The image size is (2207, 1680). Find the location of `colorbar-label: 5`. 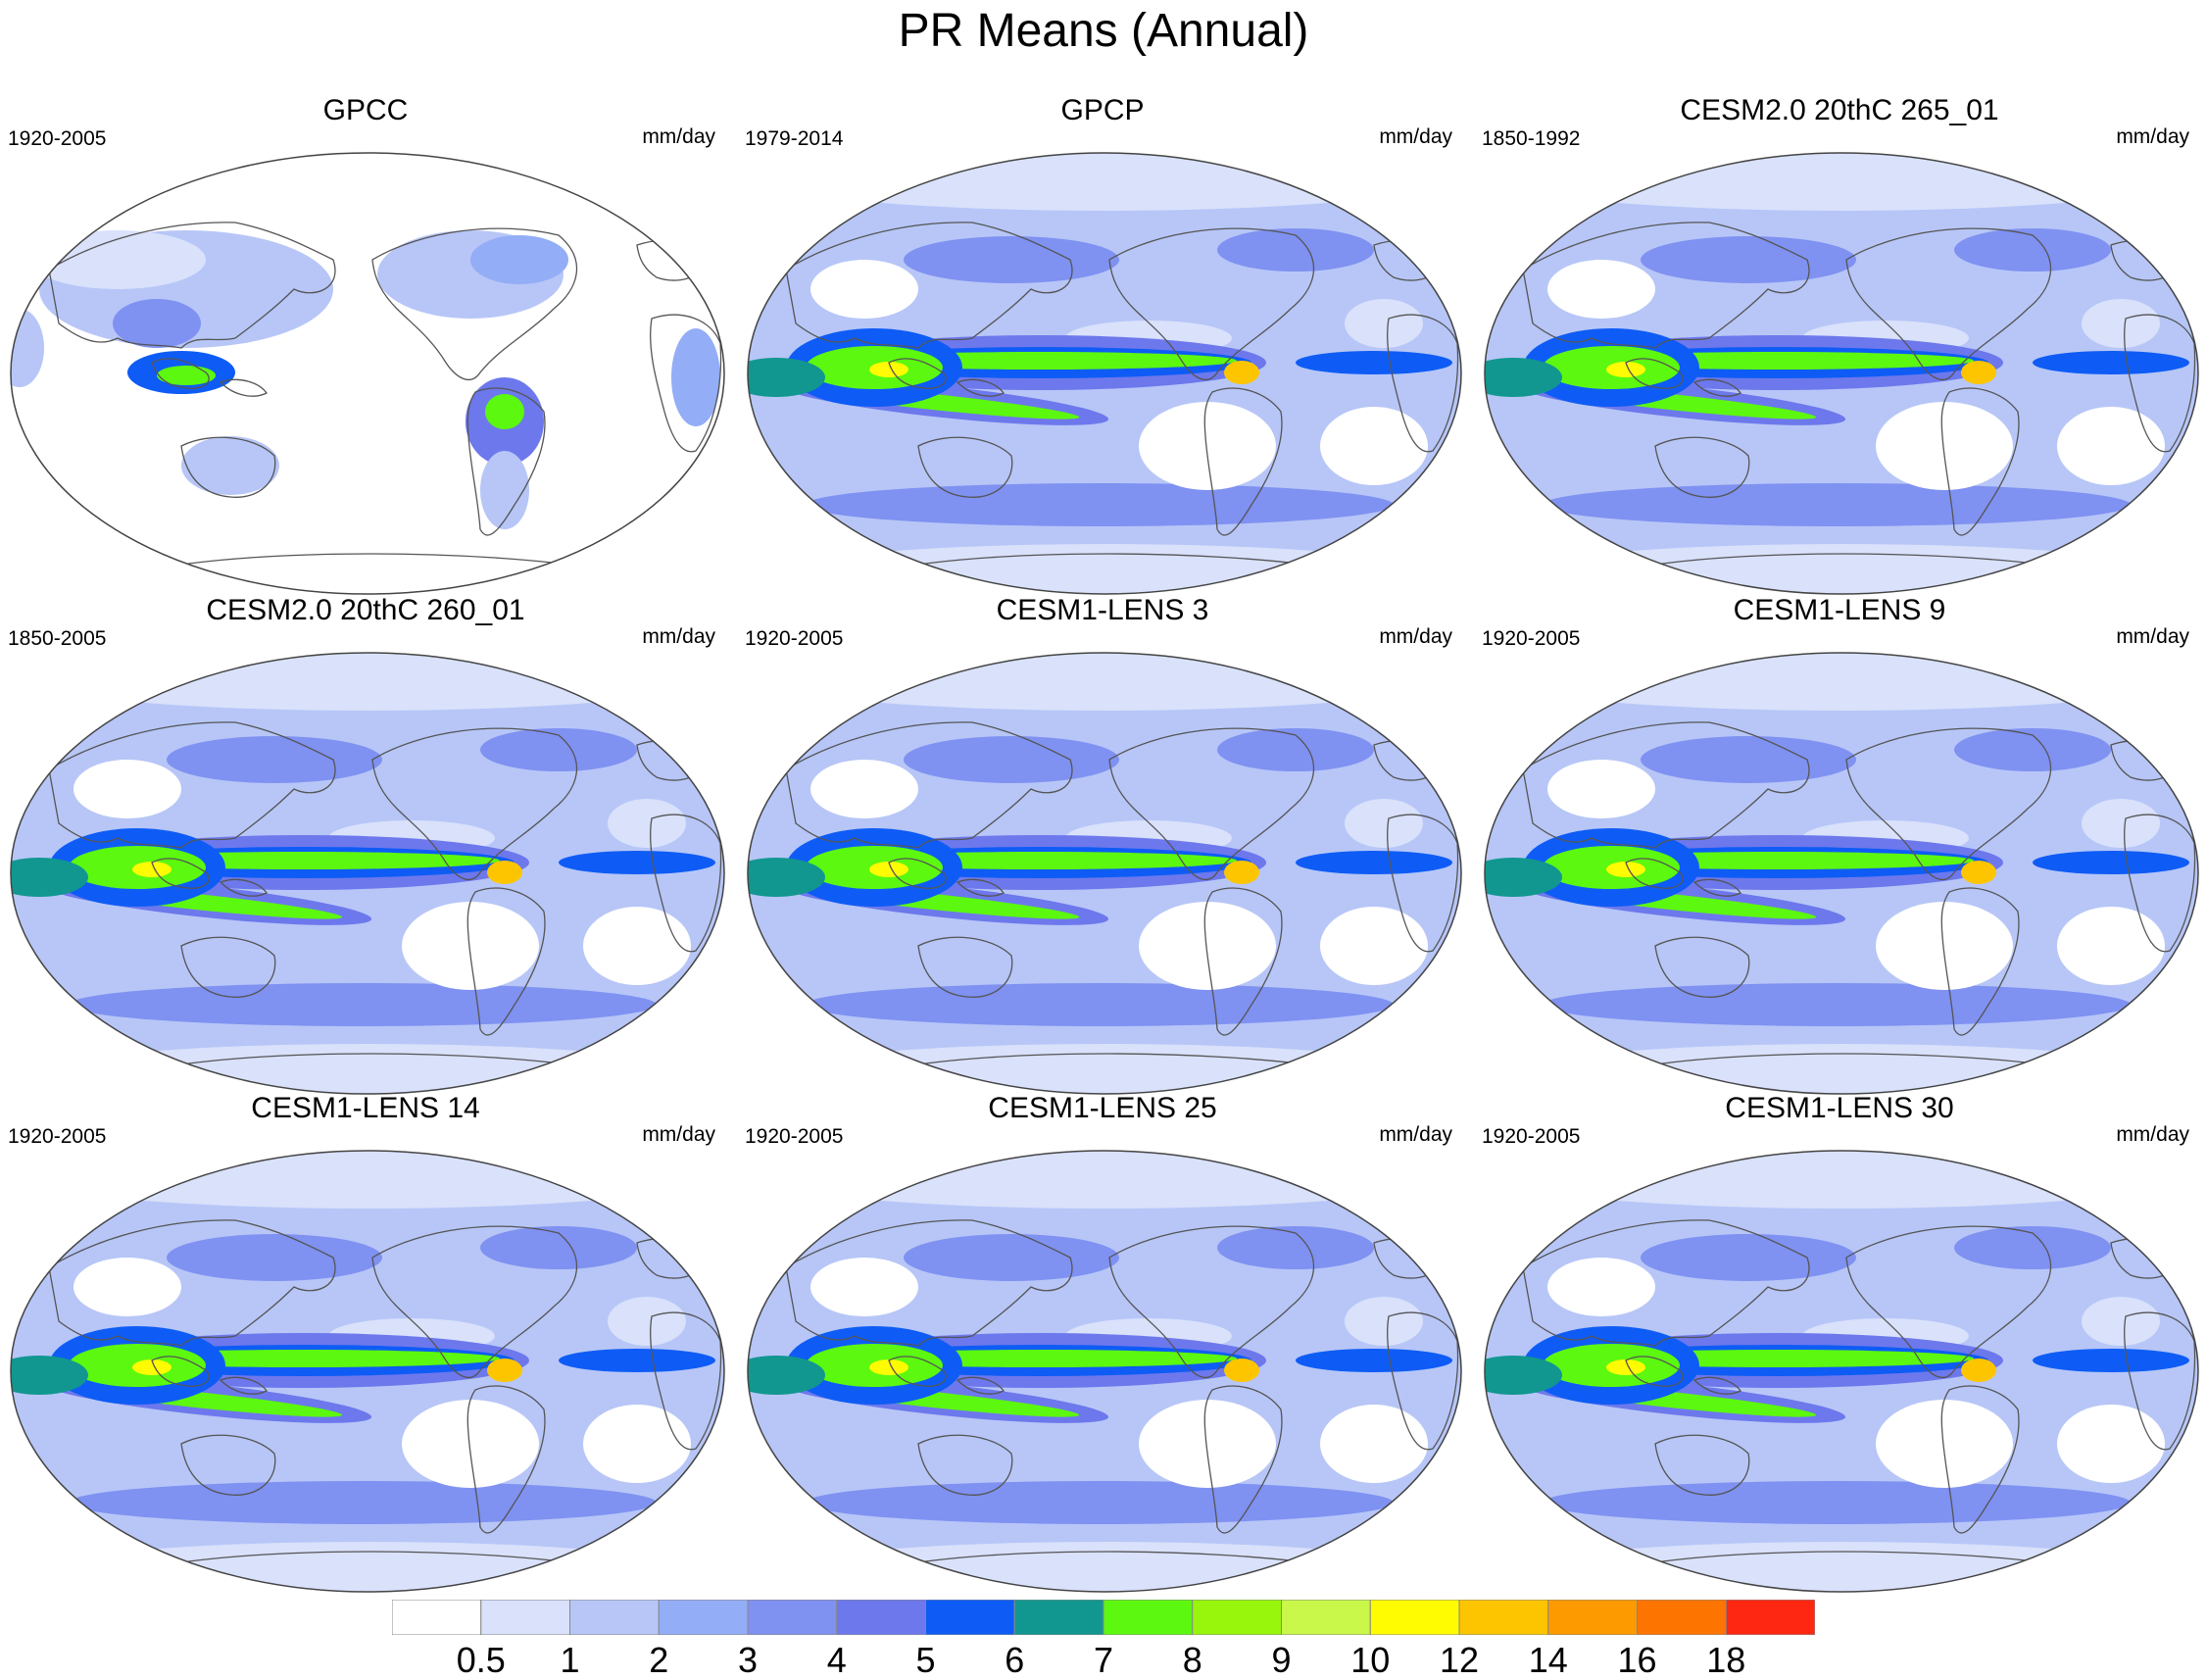

colorbar-label: 5 is located at coordinates (925, 1660).